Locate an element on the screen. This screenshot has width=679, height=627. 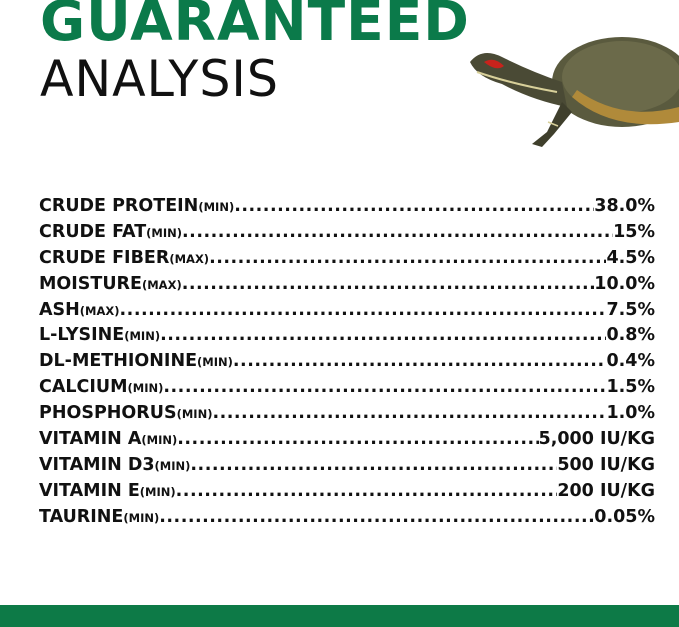
analysis-row: VITAMIN D3(MIN) 500 IU/KG is located at coordinates (347, 468).